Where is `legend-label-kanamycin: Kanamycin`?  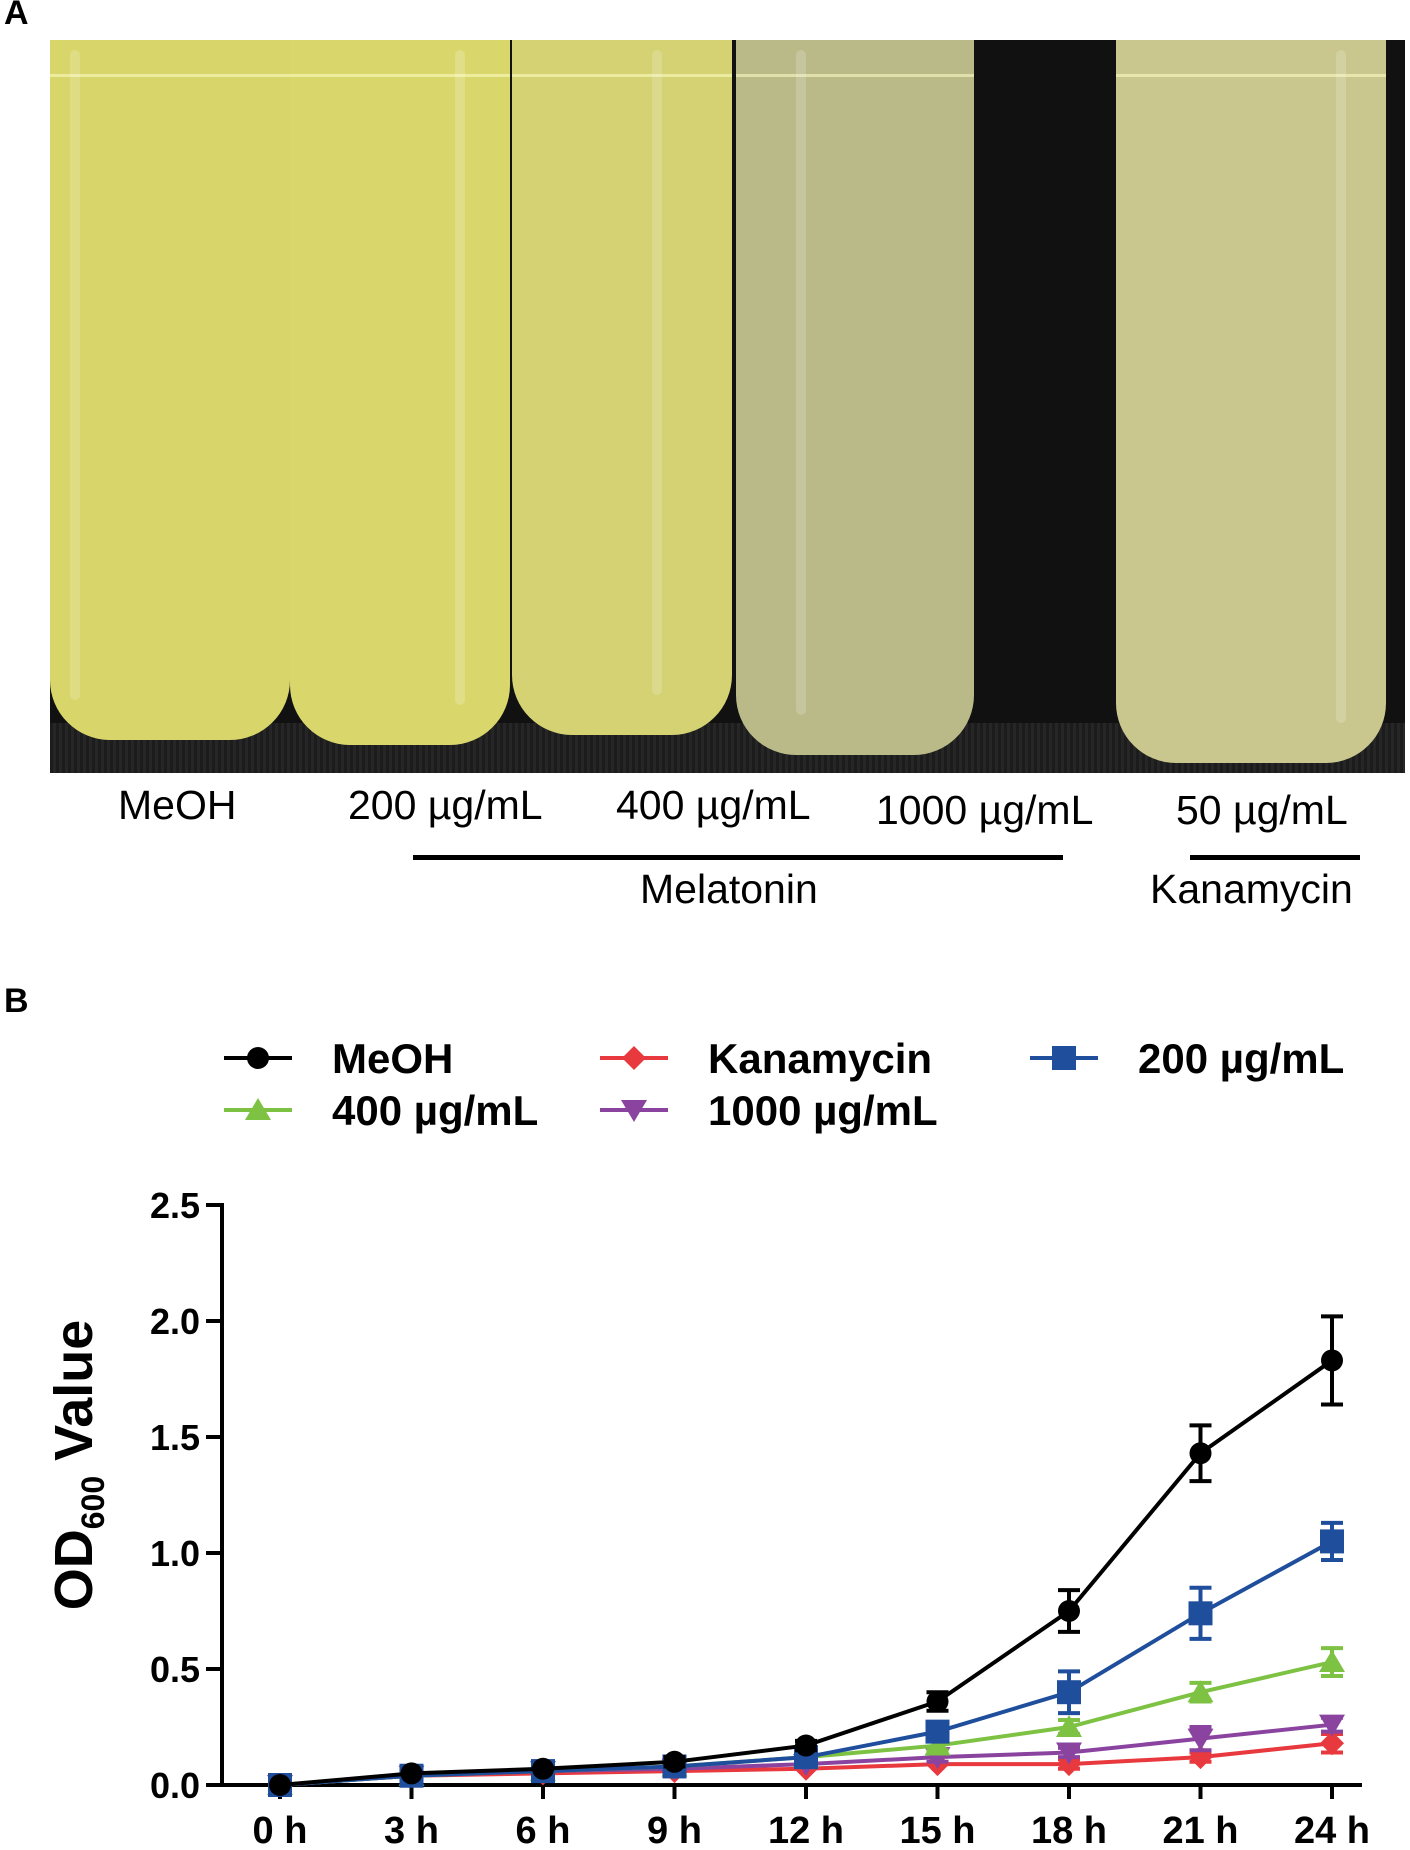 legend-label-kanamycin: Kanamycin is located at coordinates (820, 1058).